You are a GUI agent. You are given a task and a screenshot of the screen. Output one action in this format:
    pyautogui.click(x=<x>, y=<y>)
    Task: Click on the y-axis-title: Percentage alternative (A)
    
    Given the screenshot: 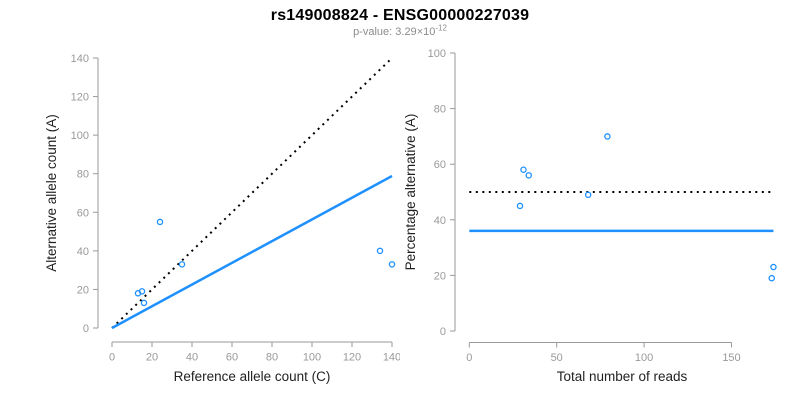 What is the action you would take?
    pyautogui.click(x=410, y=192)
    